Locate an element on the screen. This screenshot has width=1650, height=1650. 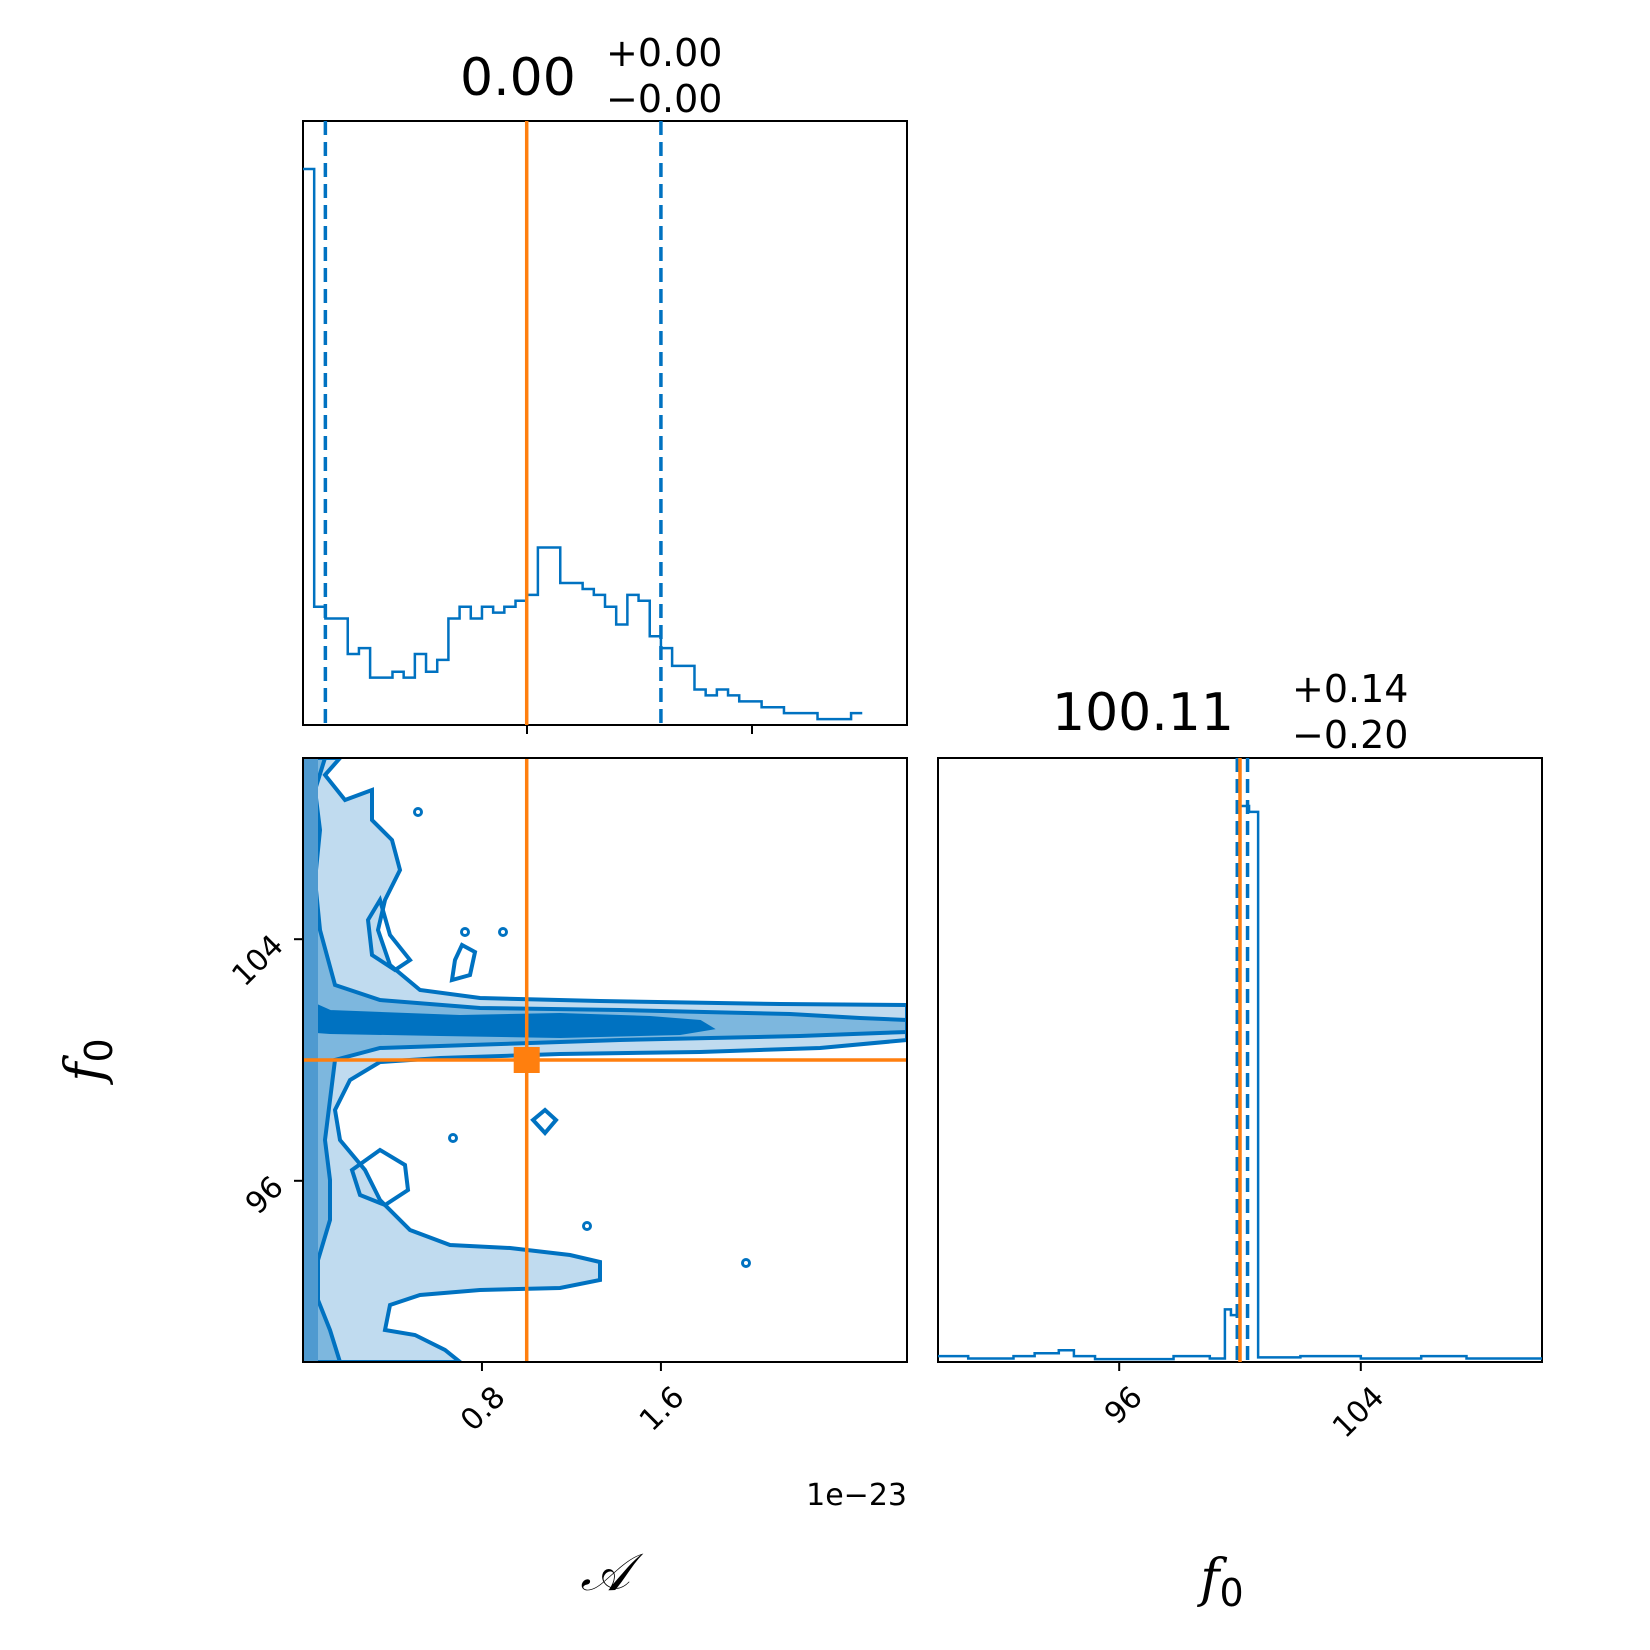
xlabel-A: 𝒜 is located at coordinates (612, 1573).